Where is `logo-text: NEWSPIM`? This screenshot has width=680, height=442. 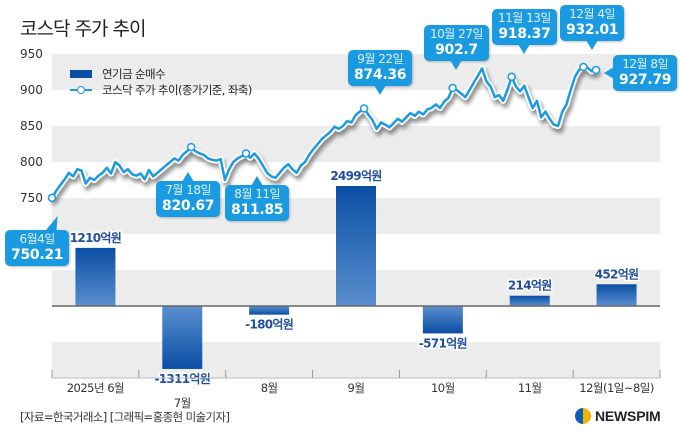
logo-text: NEWSPIM is located at coordinates (628, 416).